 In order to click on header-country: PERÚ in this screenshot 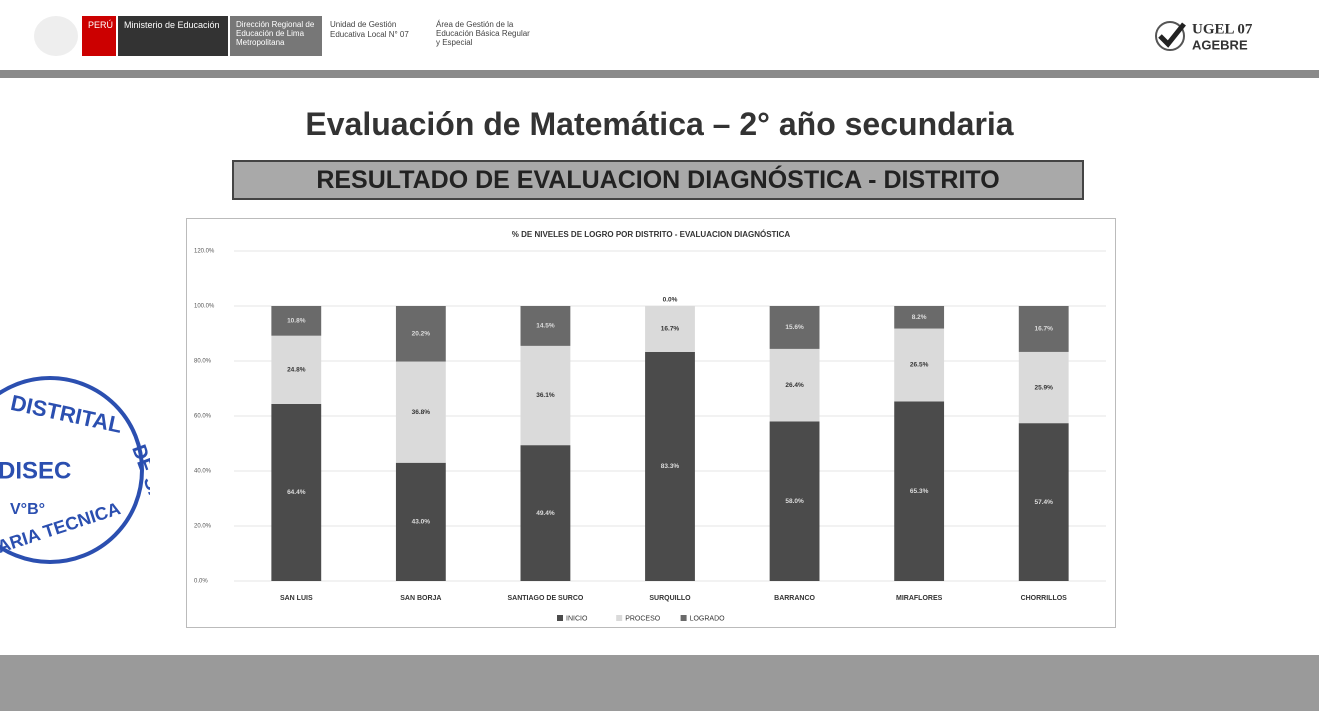, I will do `click(99, 36)`.